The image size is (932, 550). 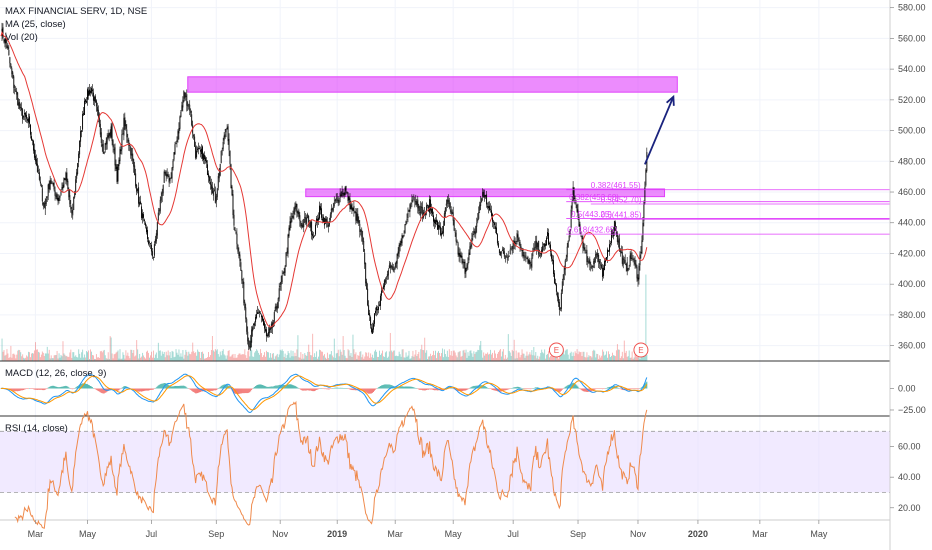 I want to click on zone-resistance-mid, so click(x=485, y=193).